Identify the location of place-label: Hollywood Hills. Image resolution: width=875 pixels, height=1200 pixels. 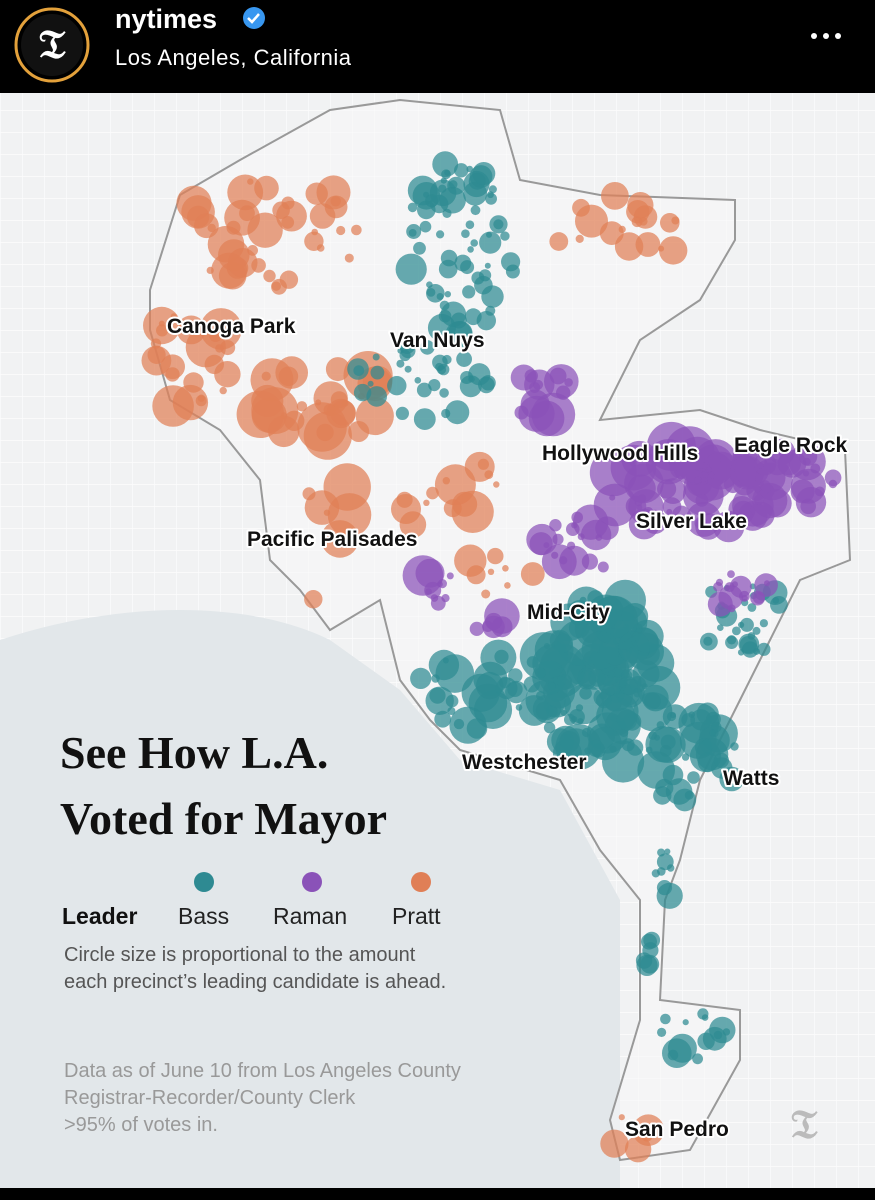
(620, 453).